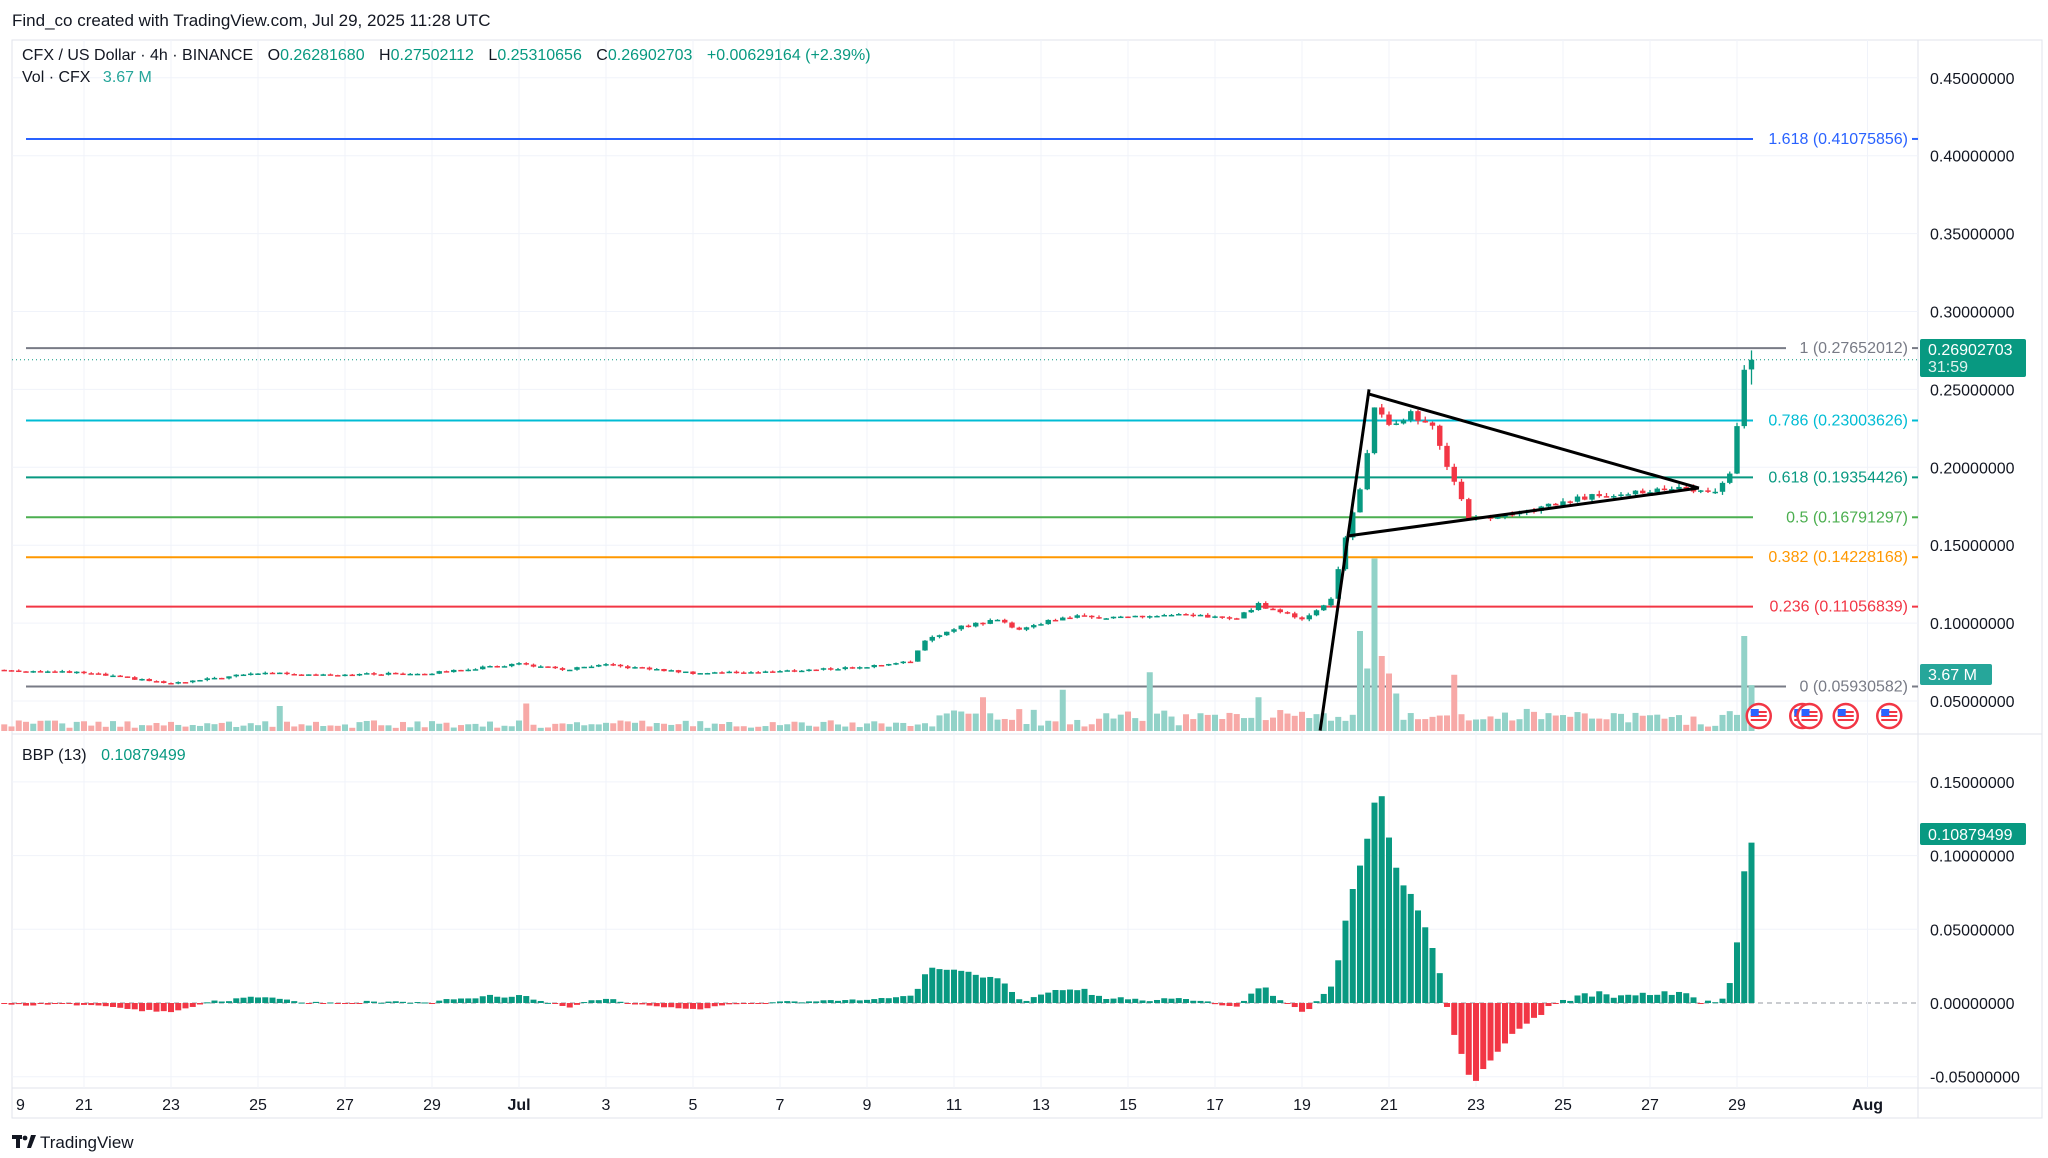 This screenshot has width=2048, height=1158. What do you see at coordinates (1509, 560) in the screenshot?
I see `triangle-pattern` at bounding box center [1509, 560].